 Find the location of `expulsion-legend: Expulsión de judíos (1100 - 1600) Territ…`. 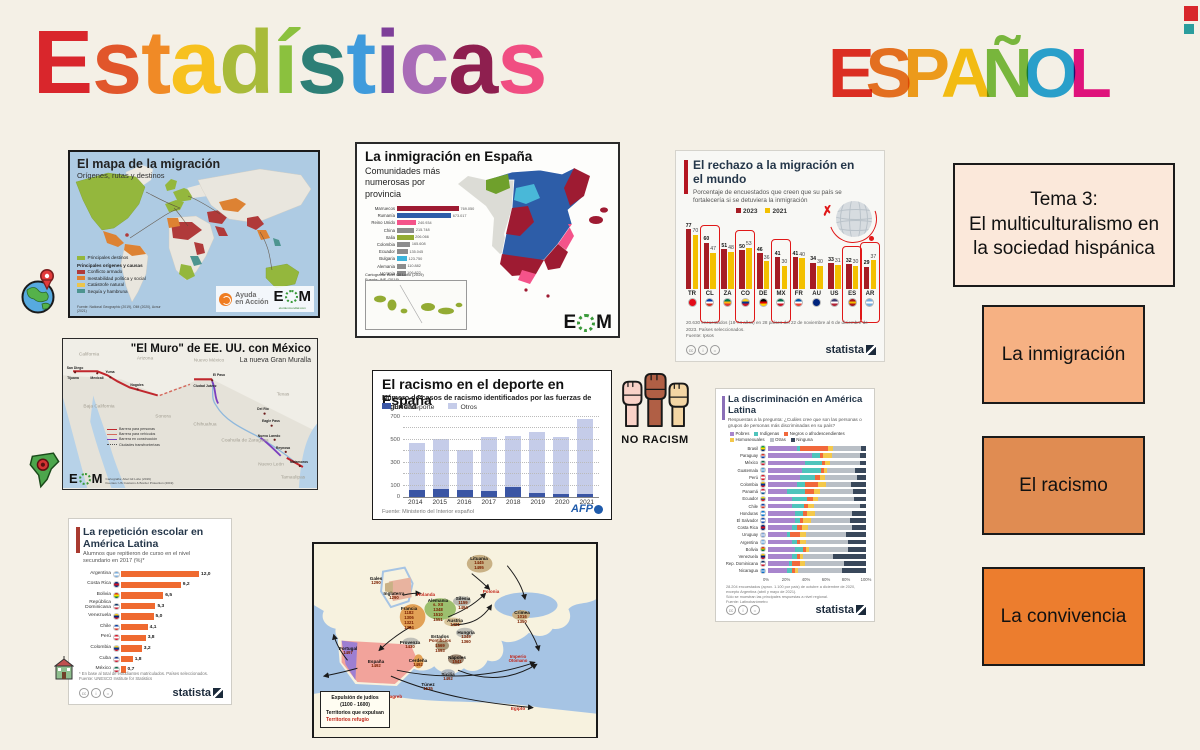

expulsion-legend: Expulsión de judíos (1100 - 1600) Territ… is located at coordinates (355, 709).